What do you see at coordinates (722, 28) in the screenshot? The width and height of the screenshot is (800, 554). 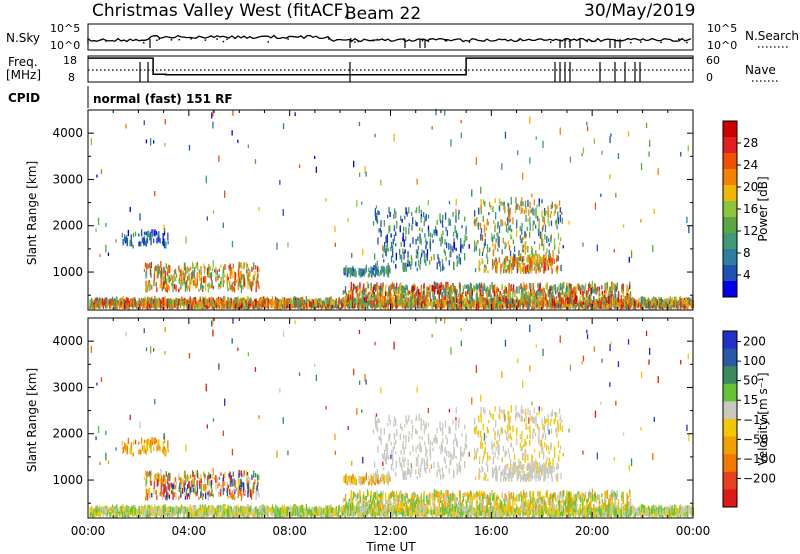 I see `nsearch-tick-top: 10^5` at bounding box center [722, 28].